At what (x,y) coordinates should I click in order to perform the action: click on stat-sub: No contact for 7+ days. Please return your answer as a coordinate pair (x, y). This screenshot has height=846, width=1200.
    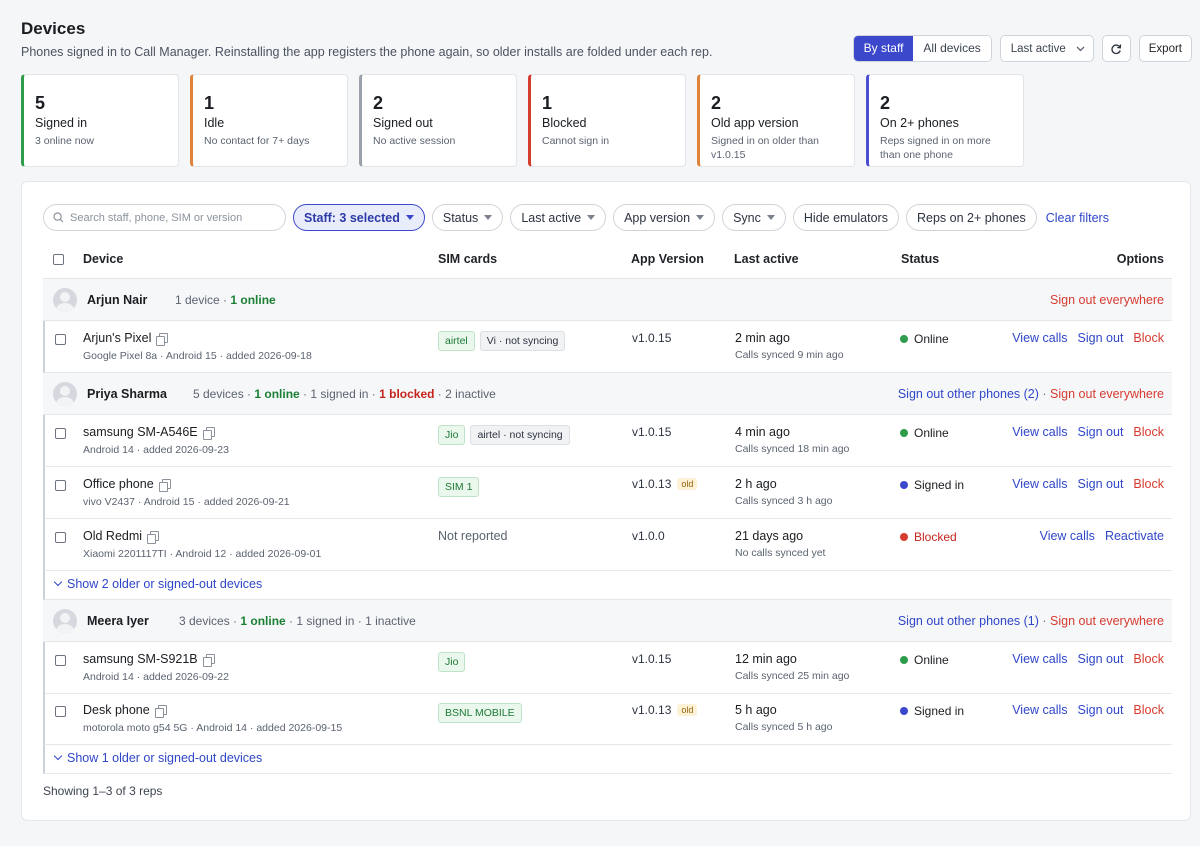
    Looking at the image, I should click on (257, 141).